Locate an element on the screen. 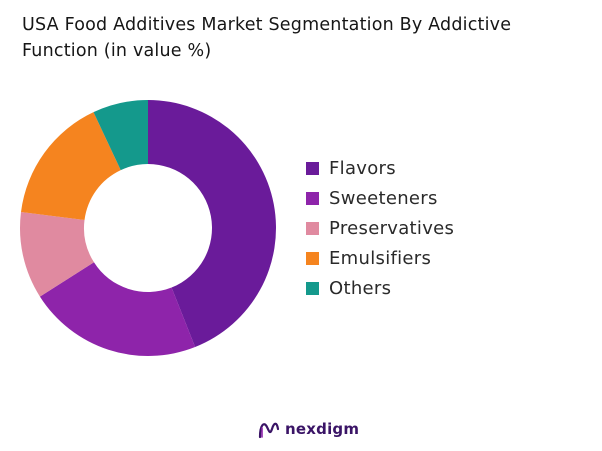 The image size is (602, 451). slice-flavors is located at coordinates (212, 224).